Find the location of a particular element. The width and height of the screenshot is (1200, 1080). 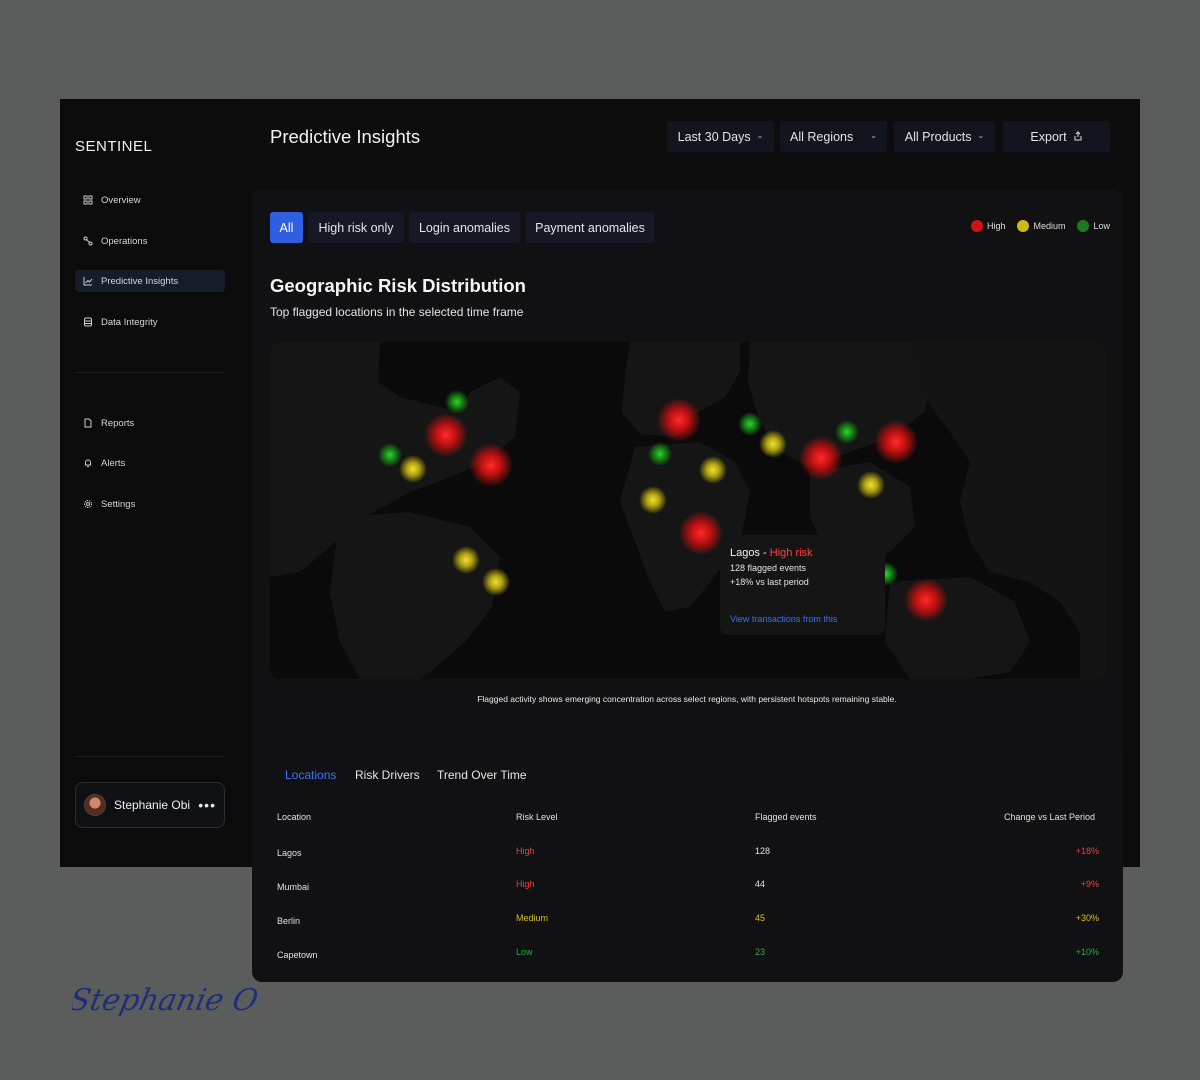

tab-high-risk-only: High risk only is located at coordinates (356, 227).